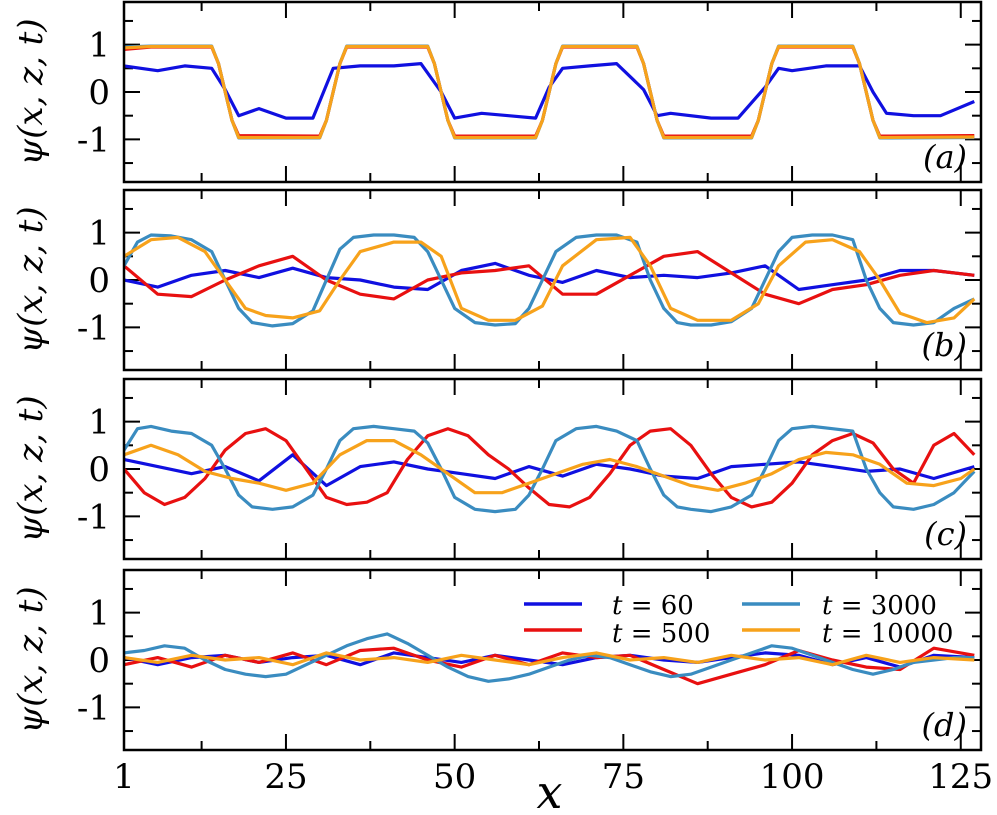 Image resolution: width=997 pixels, height=815 pixels. I want to click on legend-label-500: t = 500, so click(661, 634).